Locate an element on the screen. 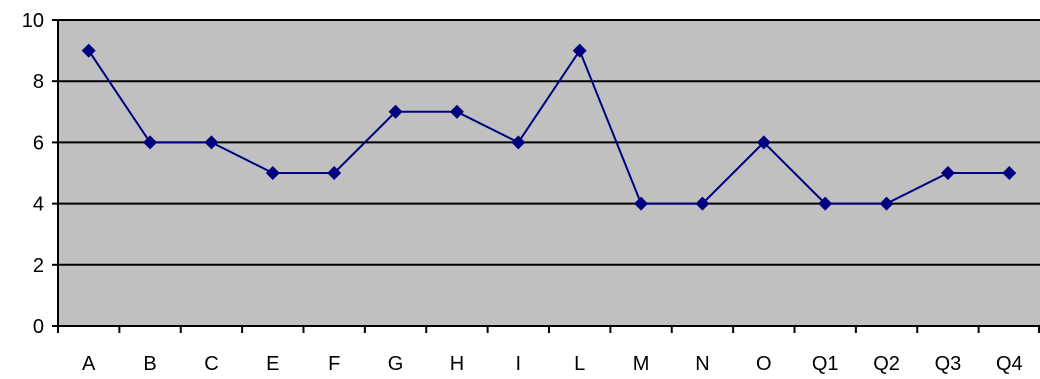  x-tick-label: F is located at coordinates (334, 364).